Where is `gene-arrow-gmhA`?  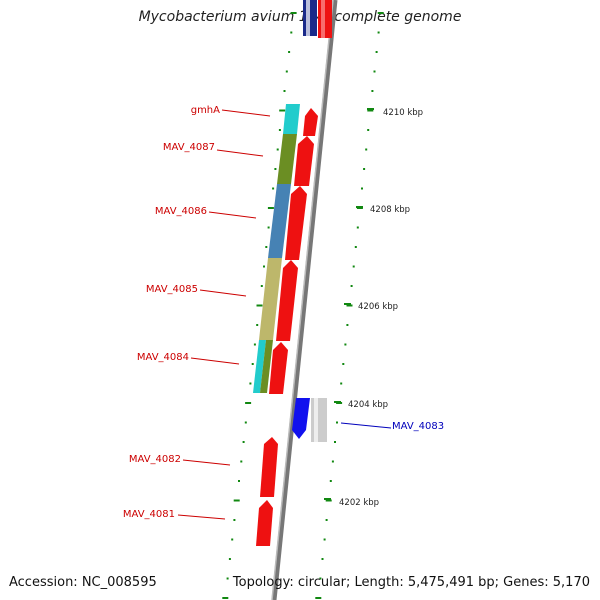 gene-arrow-gmhA is located at coordinates (310, 122).